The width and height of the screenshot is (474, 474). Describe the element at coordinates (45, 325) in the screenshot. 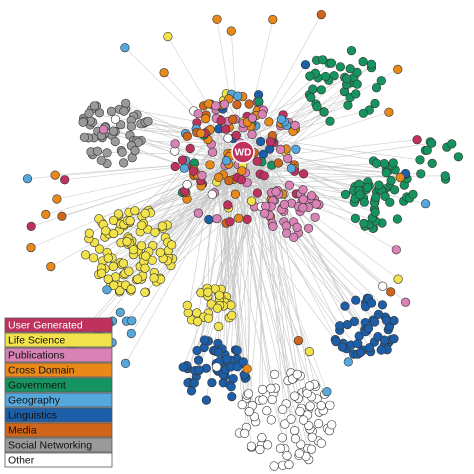

I see `legend-label: User Generated` at that location.